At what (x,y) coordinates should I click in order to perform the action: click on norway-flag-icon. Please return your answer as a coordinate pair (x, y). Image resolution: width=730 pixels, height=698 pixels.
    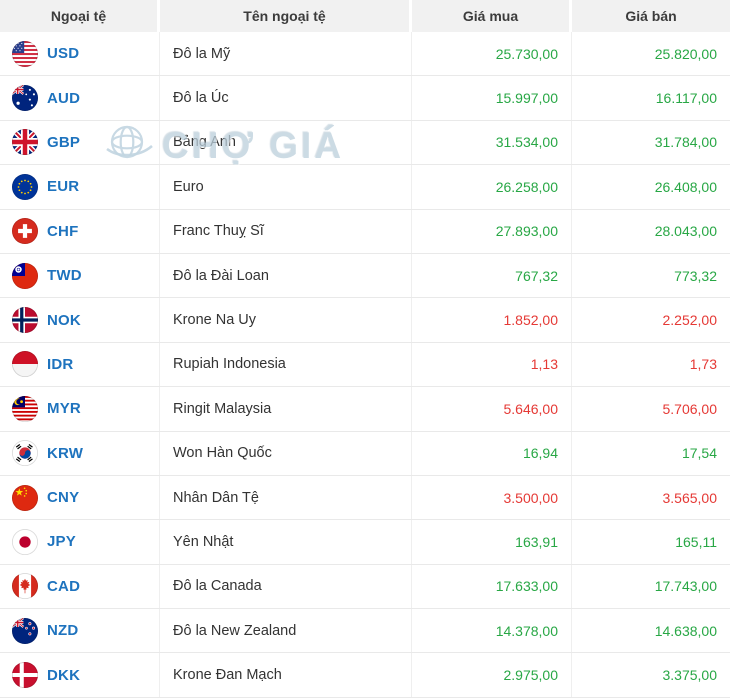
    Looking at the image, I should click on (25, 320).